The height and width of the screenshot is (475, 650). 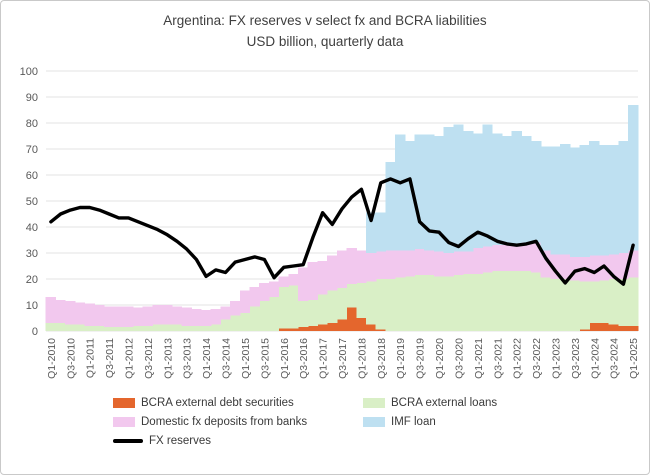 What do you see at coordinates (32, 254) in the screenshot?
I see `y-tick-label: 30` at bounding box center [32, 254].